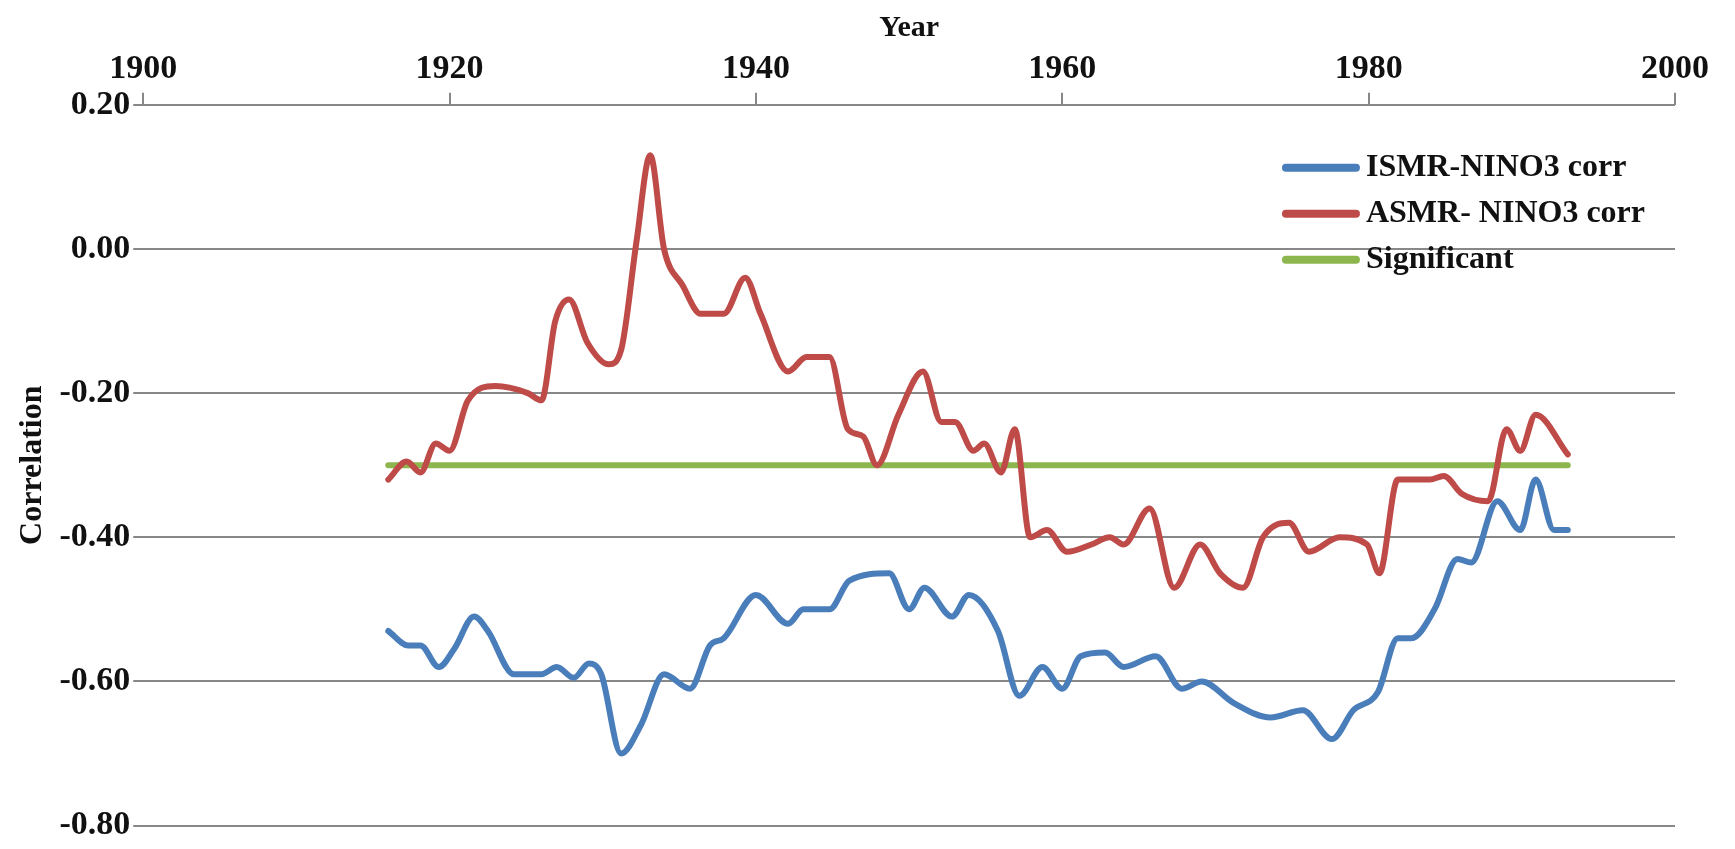 Image resolution: width=1735 pixels, height=849 pixels. I want to click on y-axis-title: Correlation, so click(30, 465).